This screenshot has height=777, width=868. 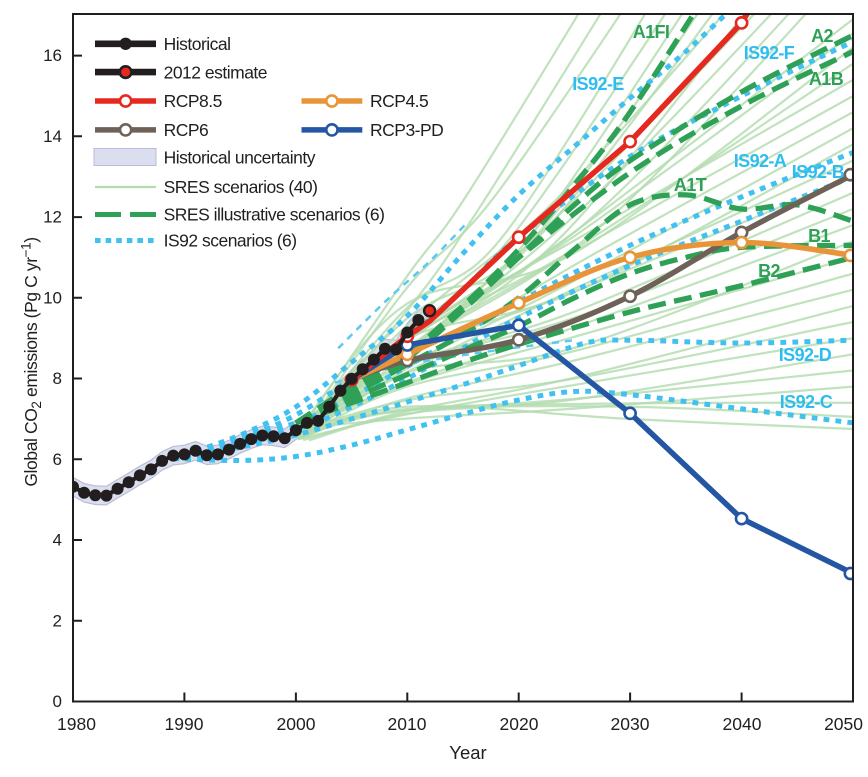 What do you see at coordinates (57, 540) in the screenshot?
I see `svg-text: 4` at bounding box center [57, 540].